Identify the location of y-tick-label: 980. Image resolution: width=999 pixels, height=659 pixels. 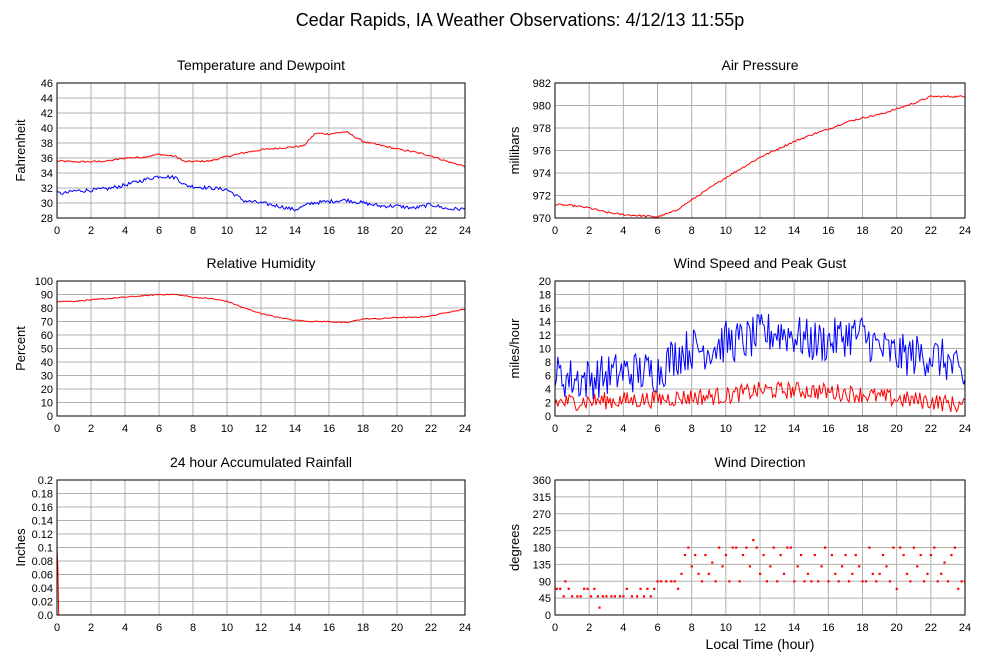
(542, 107).